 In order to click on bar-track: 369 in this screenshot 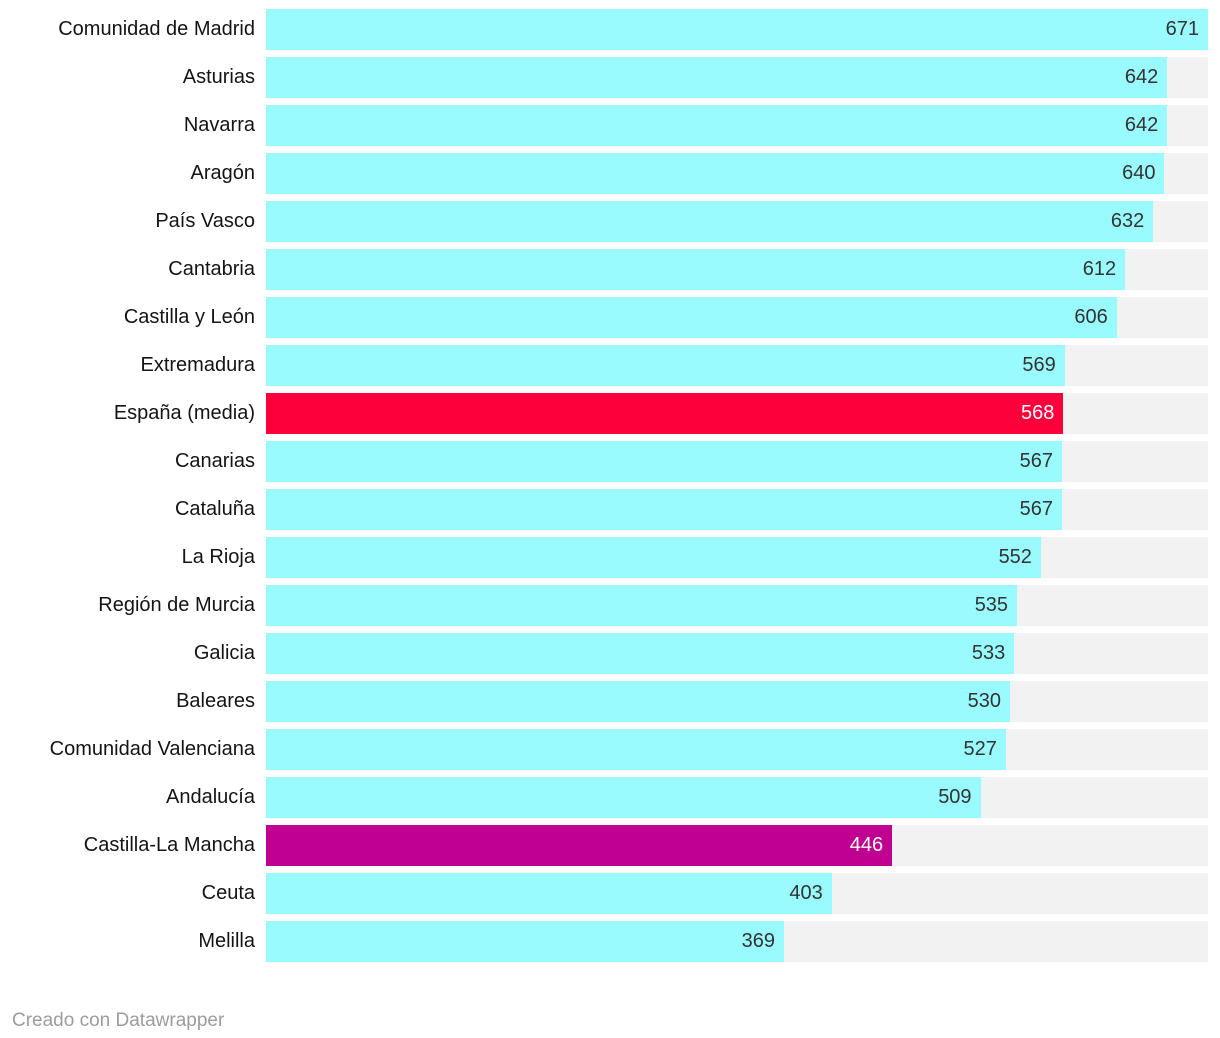, I will do `click(737, 941)`.